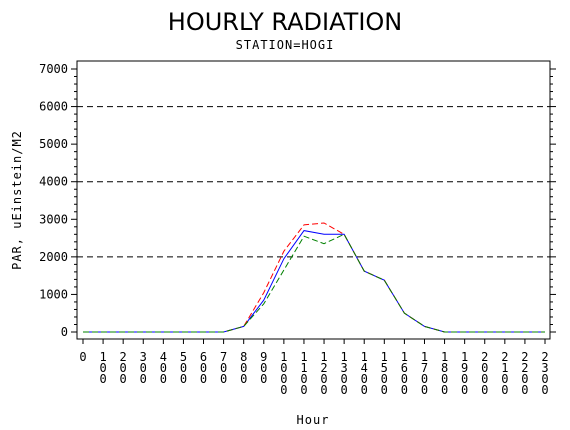  I want to click on y-tick-label: 3000, so click(53, 219).